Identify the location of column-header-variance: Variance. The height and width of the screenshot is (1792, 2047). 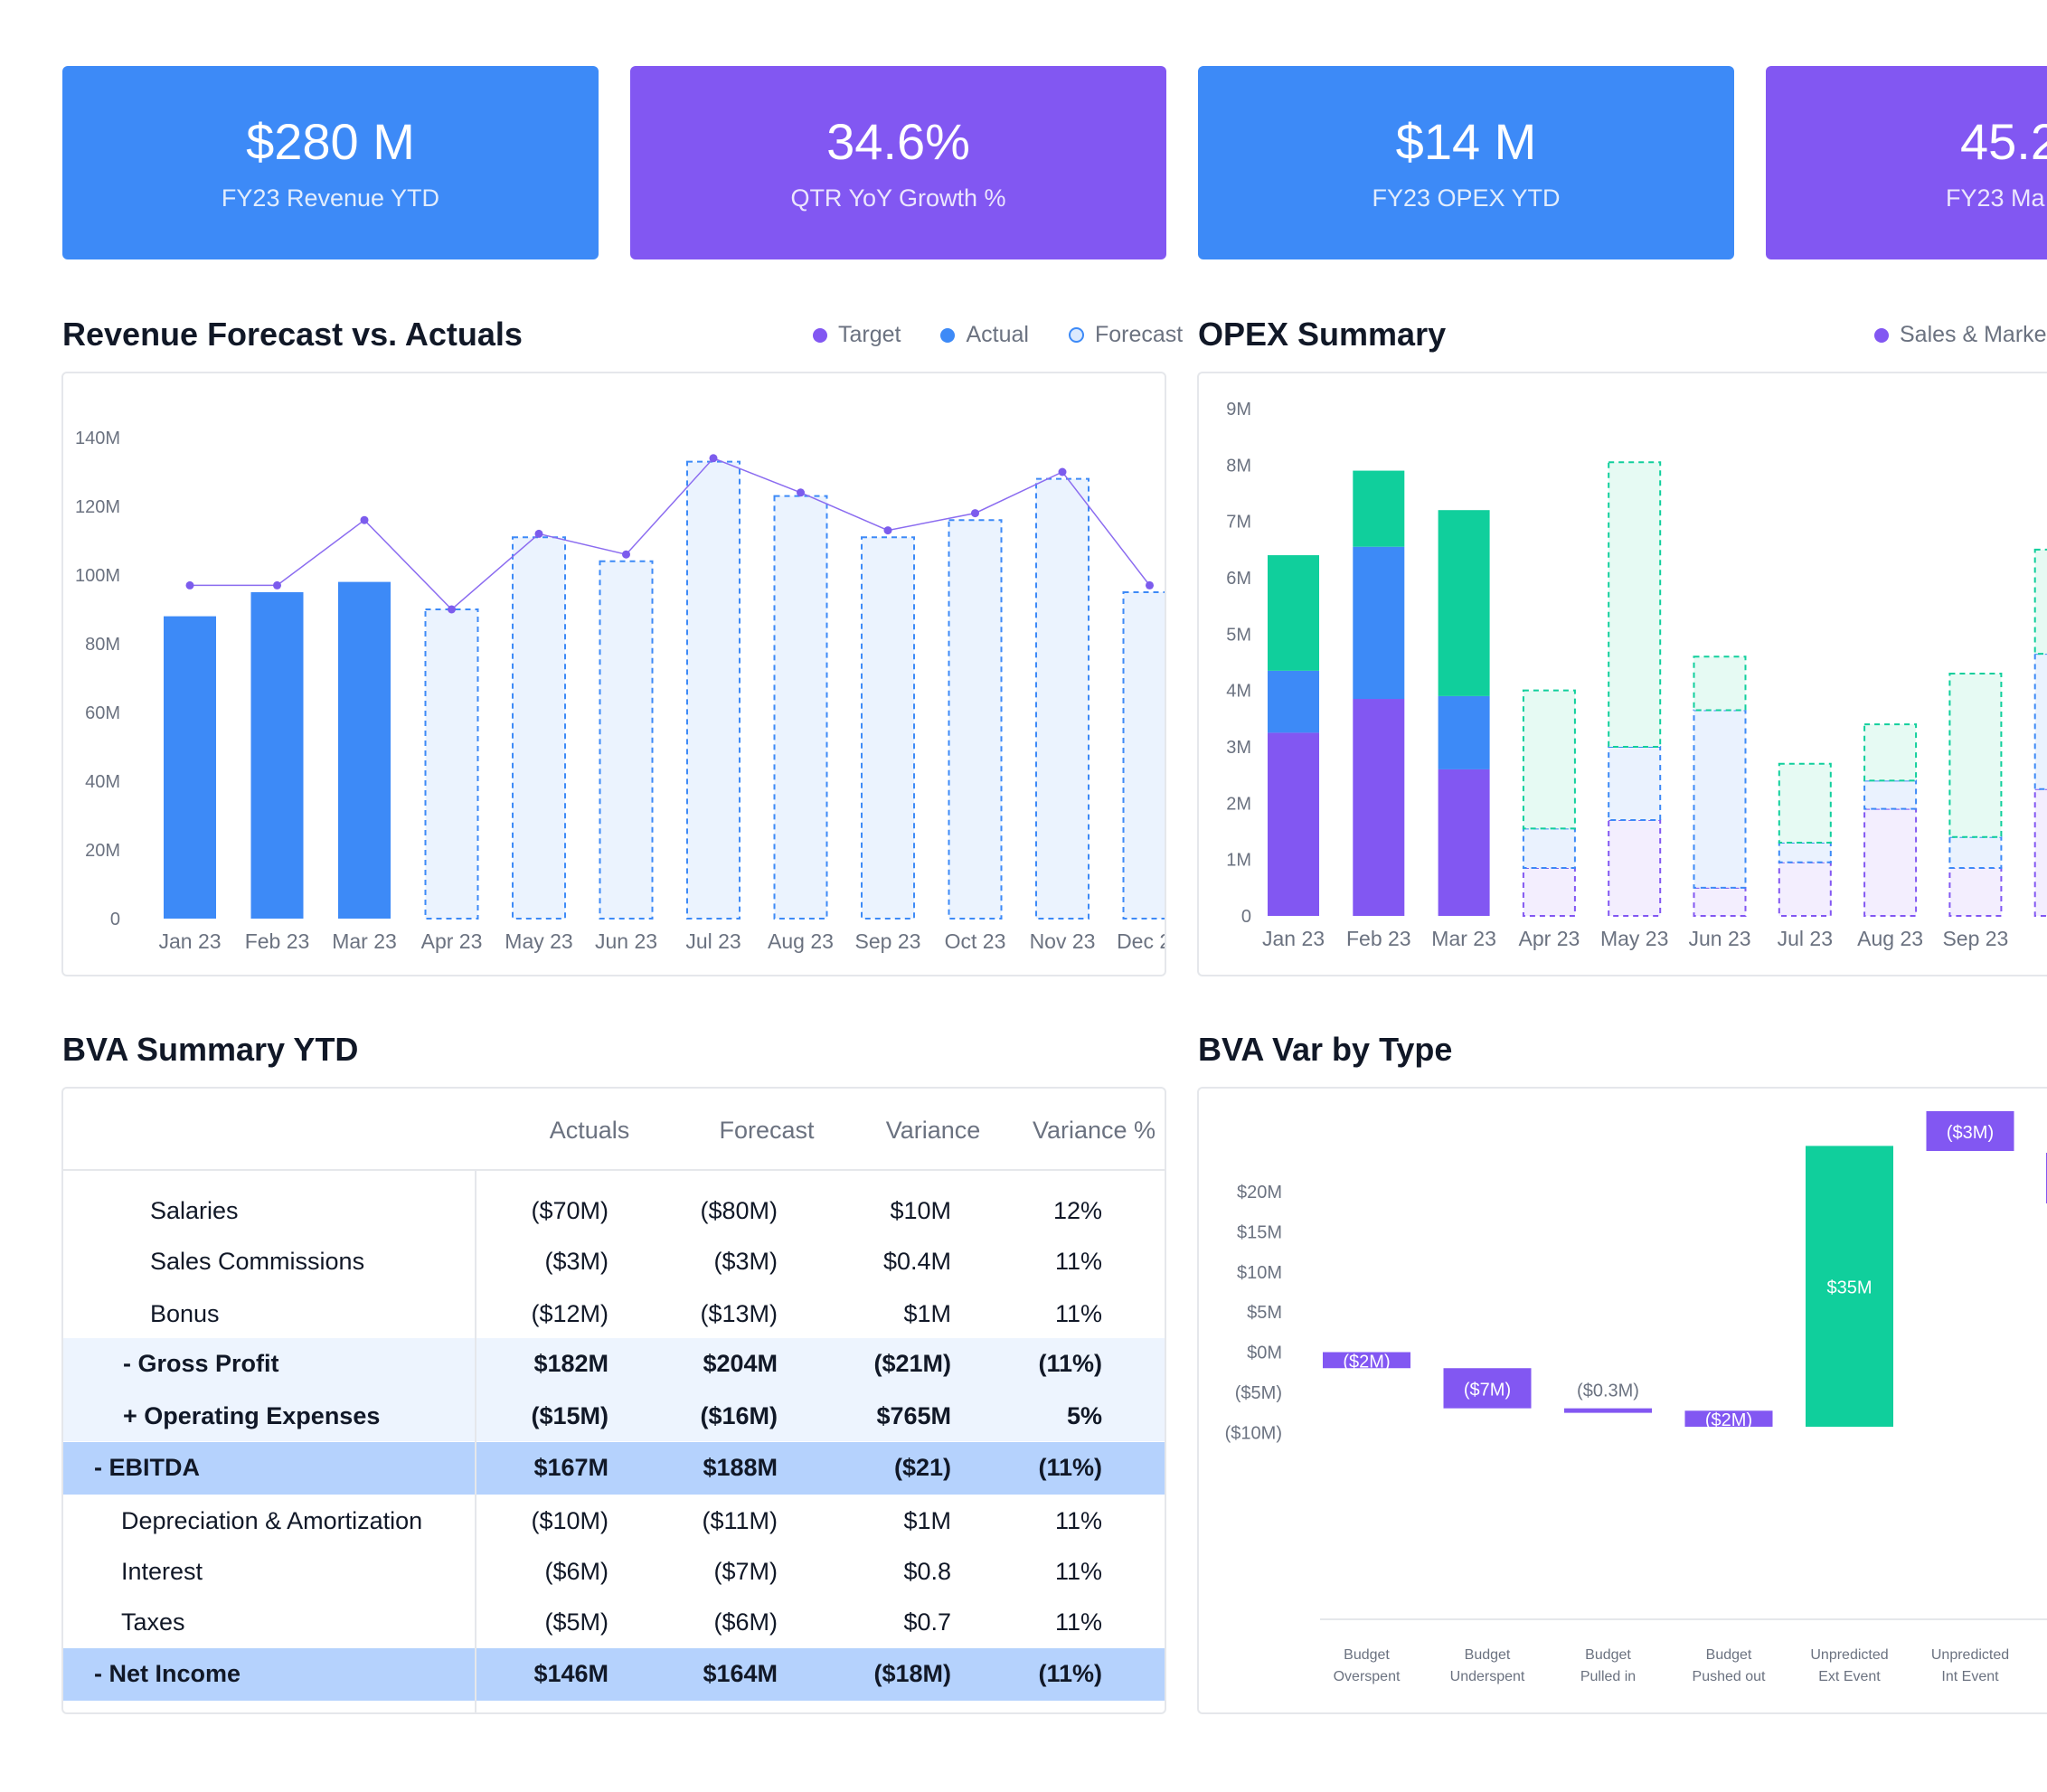
(933, 1130).